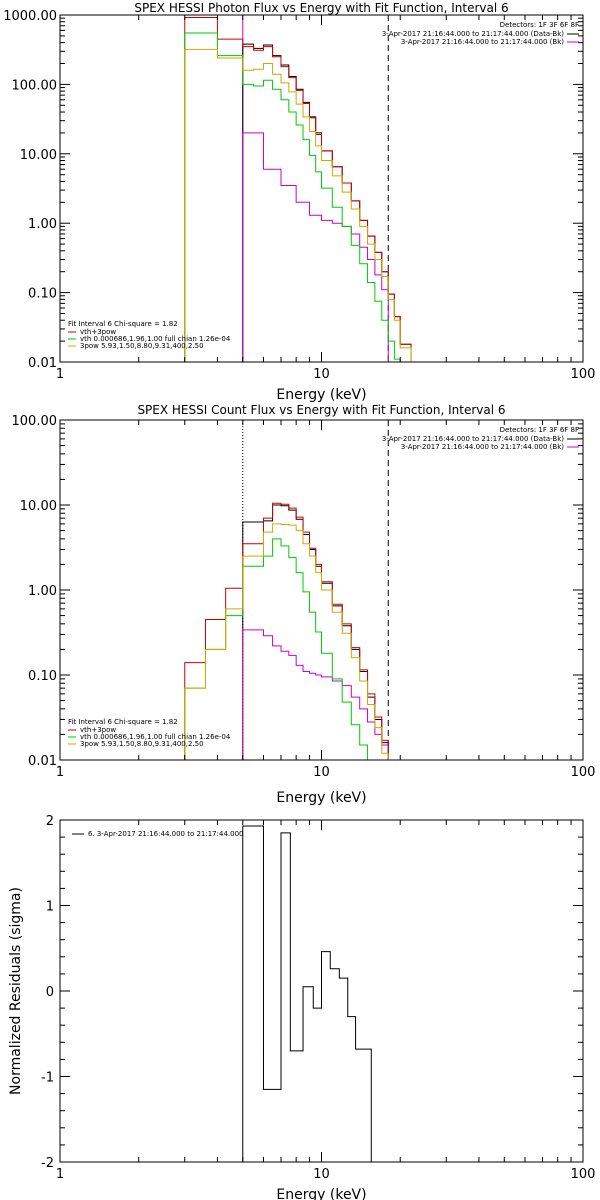 The height and width of the screenshot is (1200, 600). Describe the element at coordinates (30, 16) in the screenshot. I see `y-tick-label: 1000.00` at that location.